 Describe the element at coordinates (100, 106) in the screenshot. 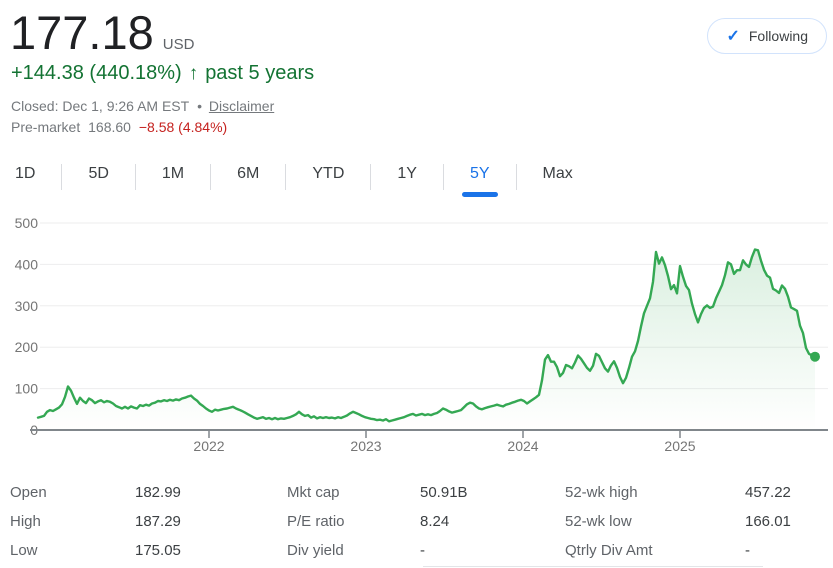

I see `market-status-text: Closed: Dec 1, 9:26 AM EST` at that location.